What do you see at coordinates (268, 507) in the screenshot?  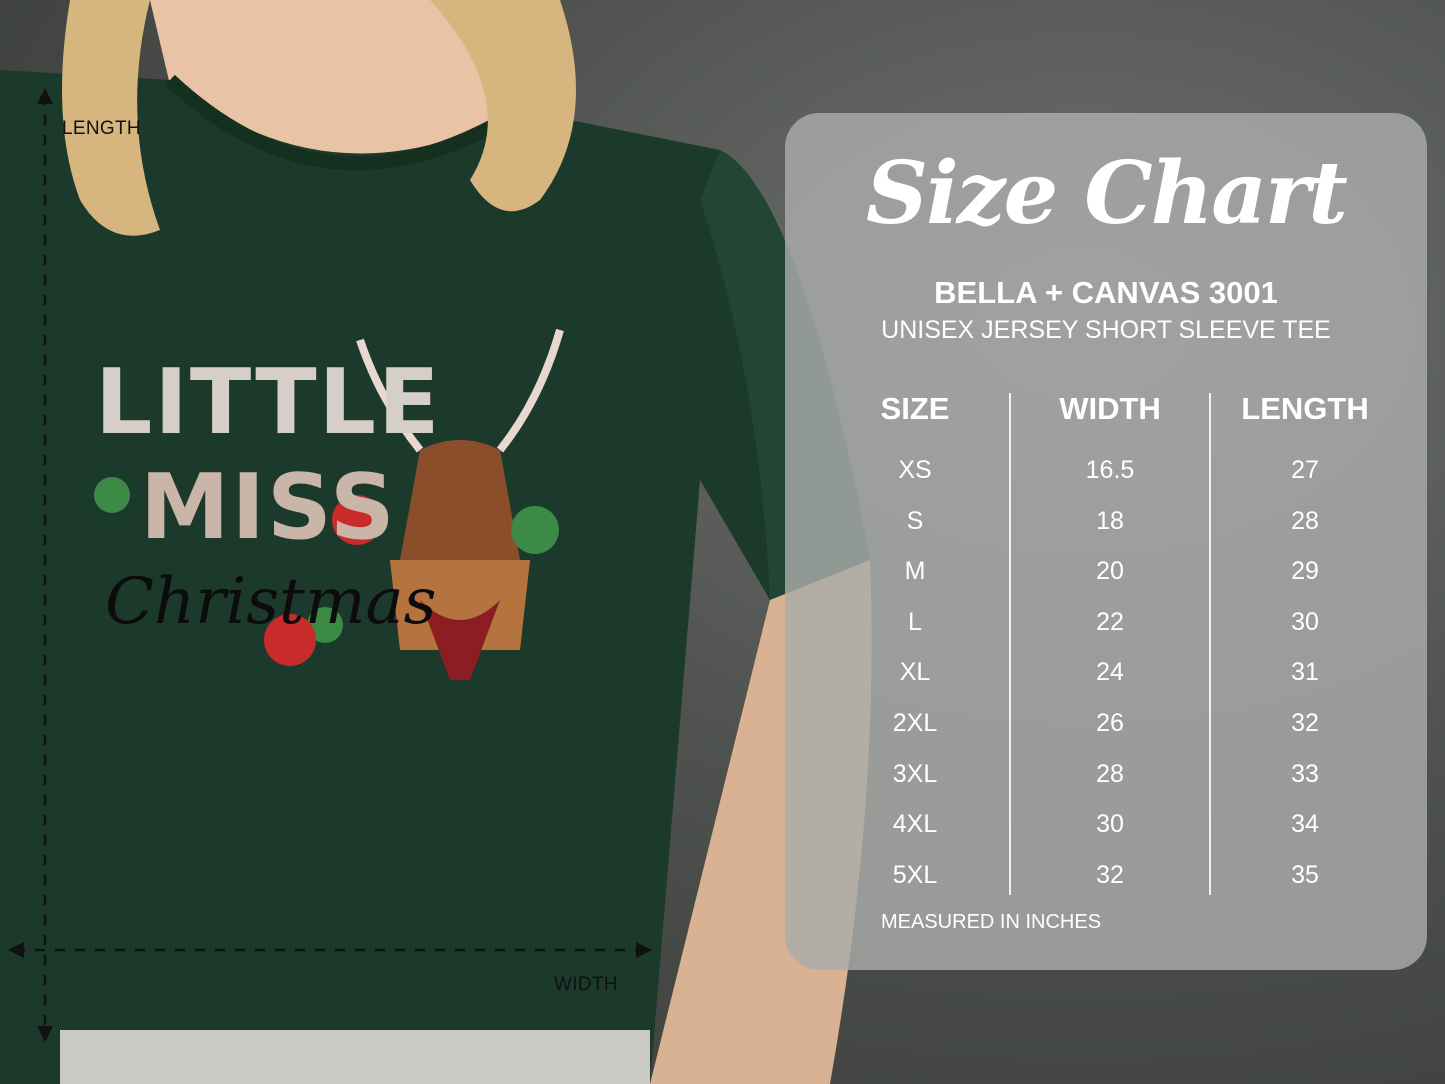 I see `artwork-text-miss: MISS` at bounding box center [268, 507].